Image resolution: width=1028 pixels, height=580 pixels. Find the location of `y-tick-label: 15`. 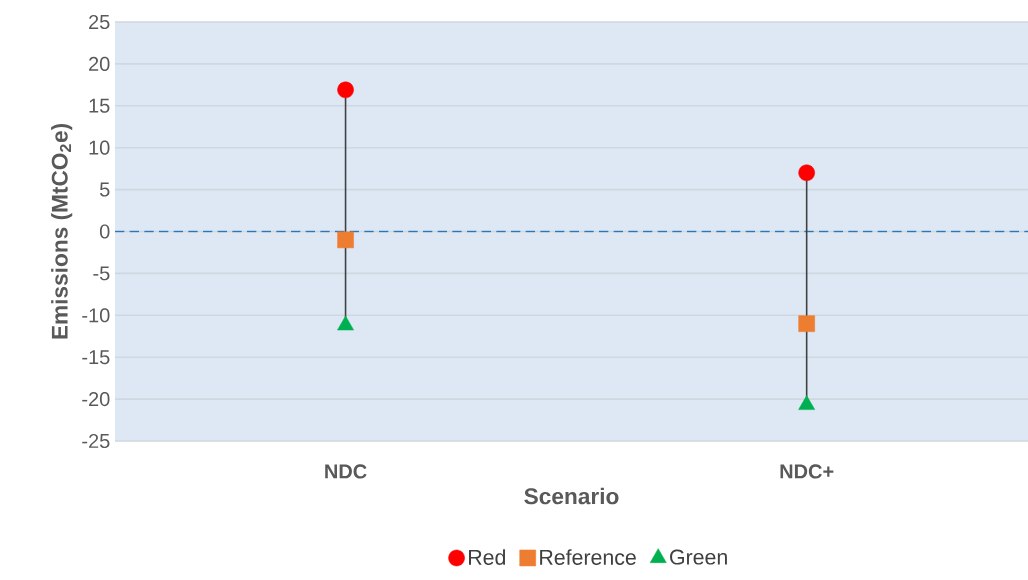

y-tick-label: 15 is located at coordinates (99, 105).